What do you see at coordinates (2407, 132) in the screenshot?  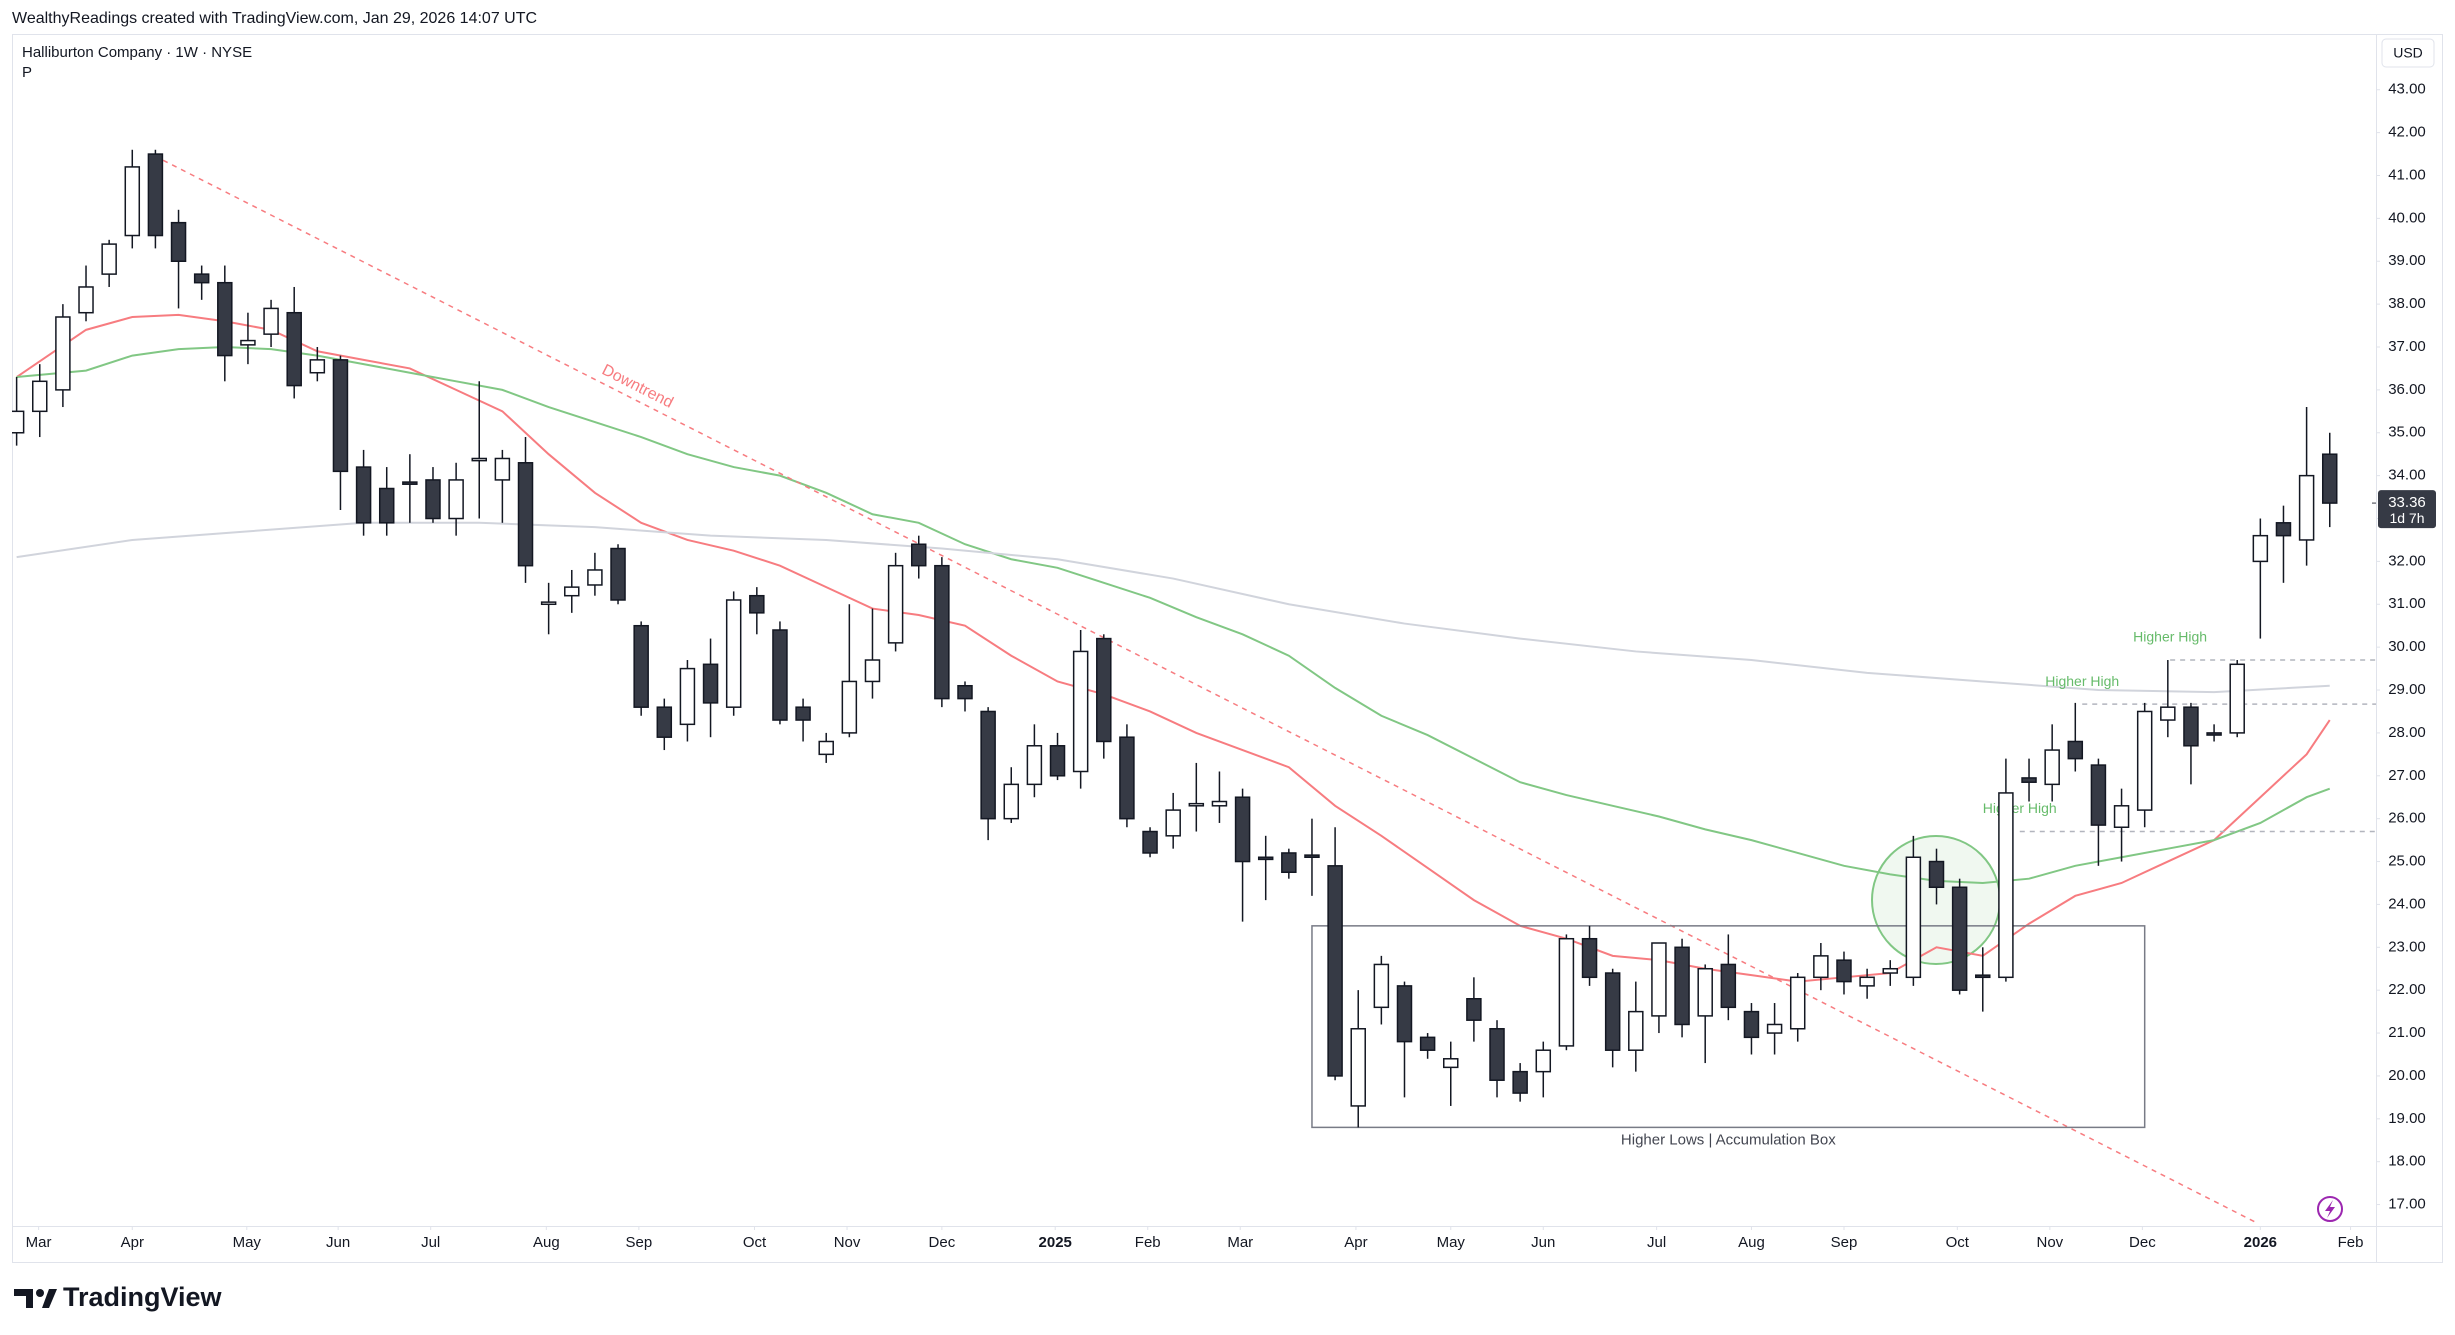 I see `y-tick-label: 42.00` at bounding box center [2407, 132].